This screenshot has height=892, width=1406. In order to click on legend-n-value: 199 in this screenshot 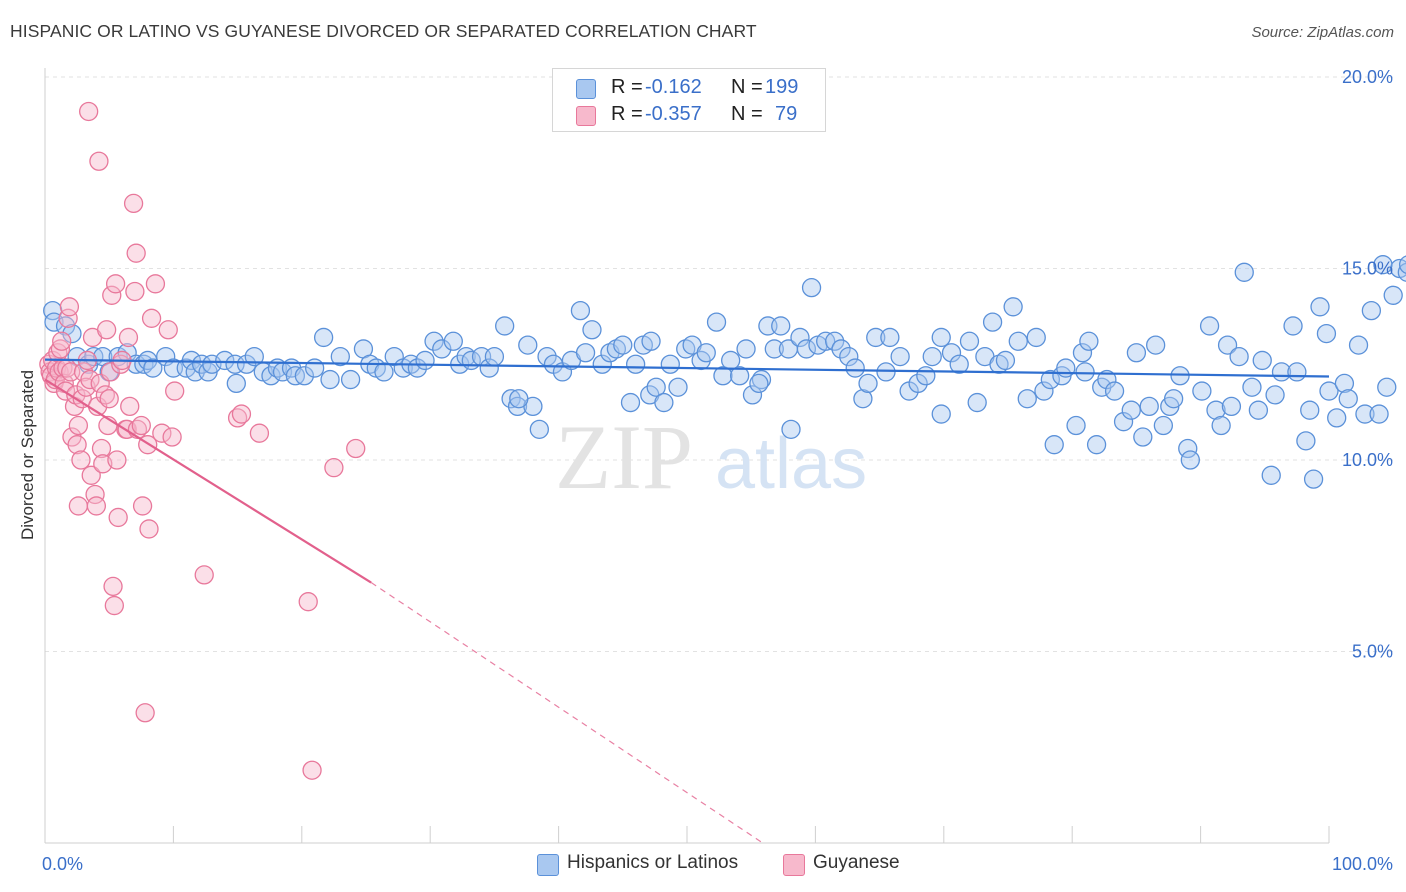, I will do `click(782, 87)`.